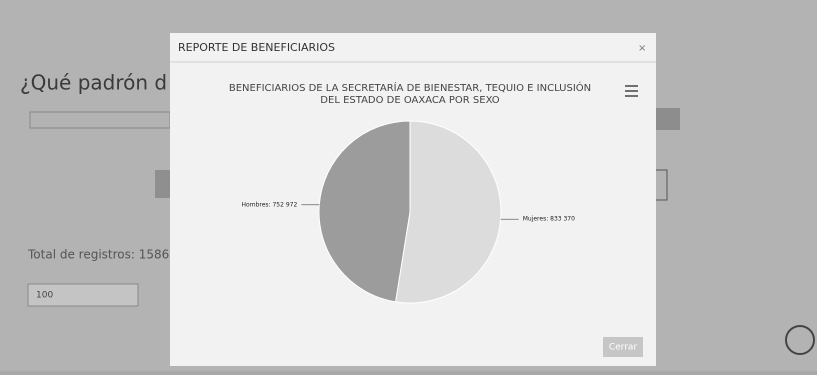 This screenshot has height=375, width=817. I want to click on button, so click(665, 119).